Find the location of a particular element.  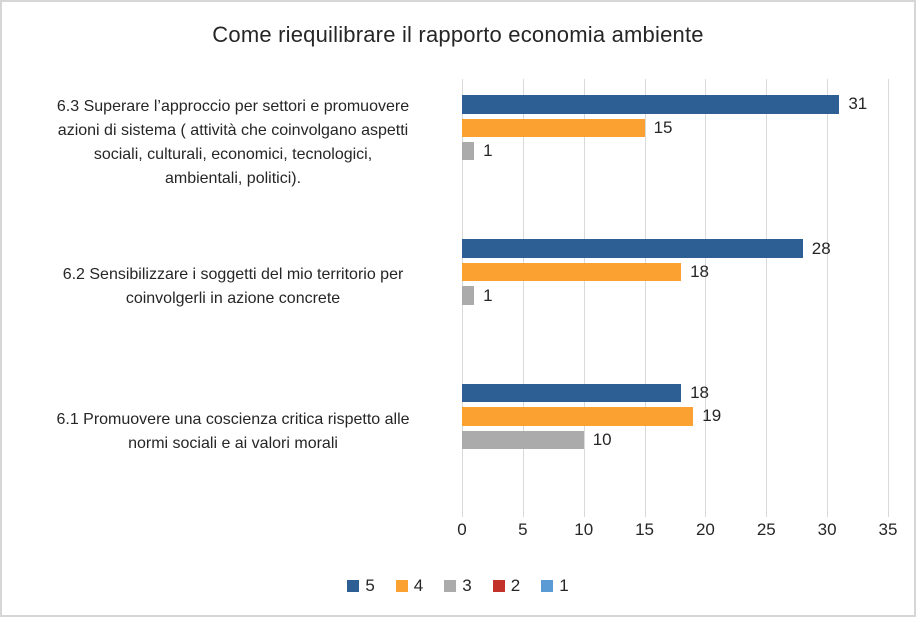

legend-item-5: 5 is located at coordinates (361, 586).